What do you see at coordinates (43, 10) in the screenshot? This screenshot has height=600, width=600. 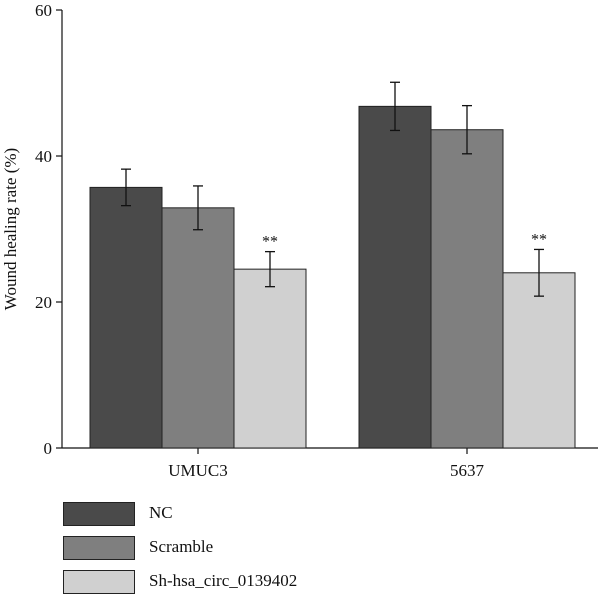 I see `y-tick-label-3: 60` at bounding box center [43, 10].